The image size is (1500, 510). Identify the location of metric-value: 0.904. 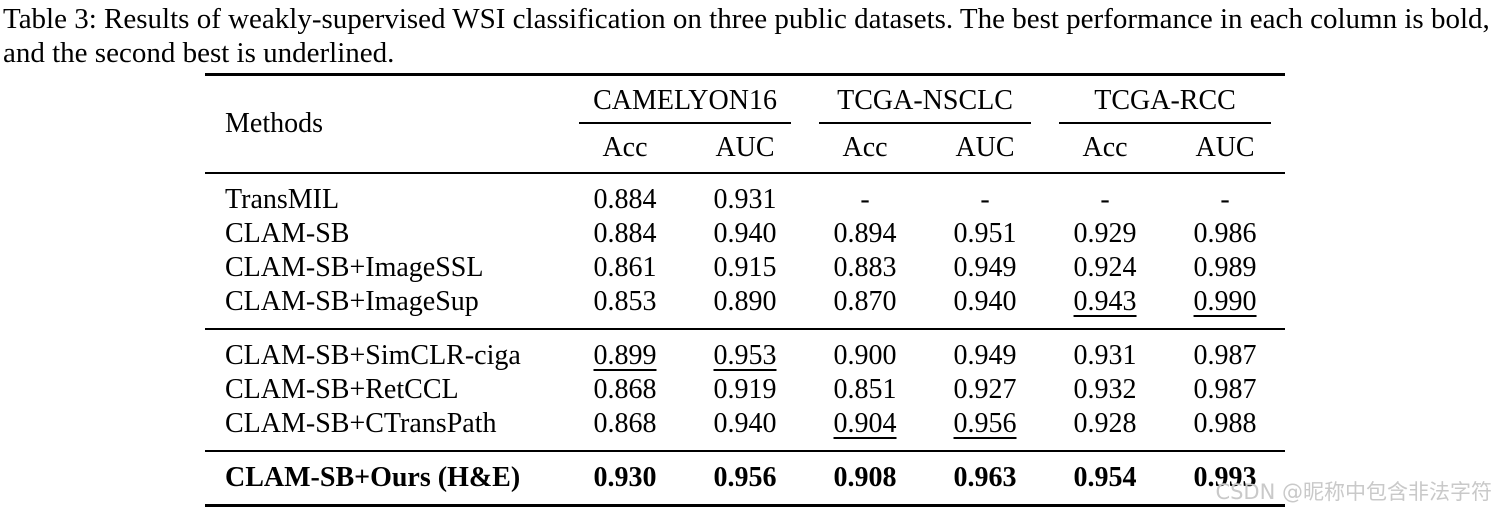
(865, 423).